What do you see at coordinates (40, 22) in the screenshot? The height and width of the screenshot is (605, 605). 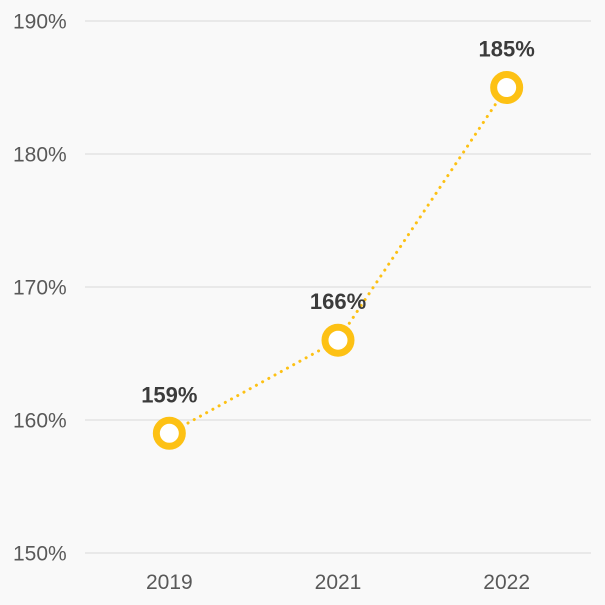 I see `y-tick-label: 190%` at bounding box center [40, 22].